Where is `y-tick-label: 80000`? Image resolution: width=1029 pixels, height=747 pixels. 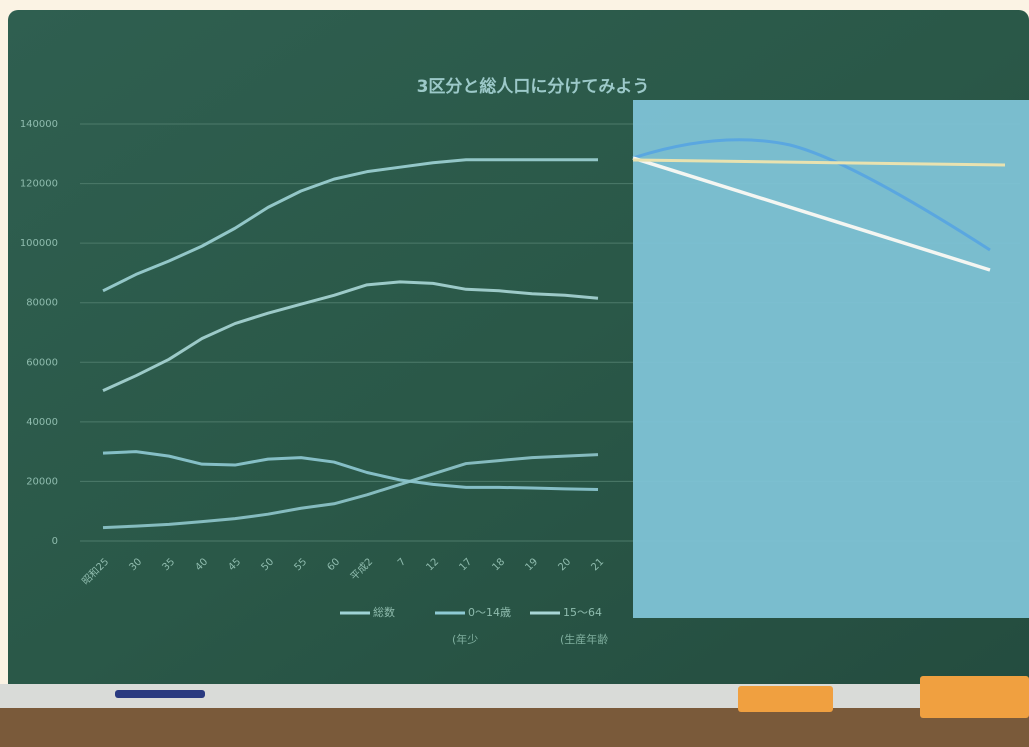
y-tick-label: 80000 is located at coordinates (42, 303).